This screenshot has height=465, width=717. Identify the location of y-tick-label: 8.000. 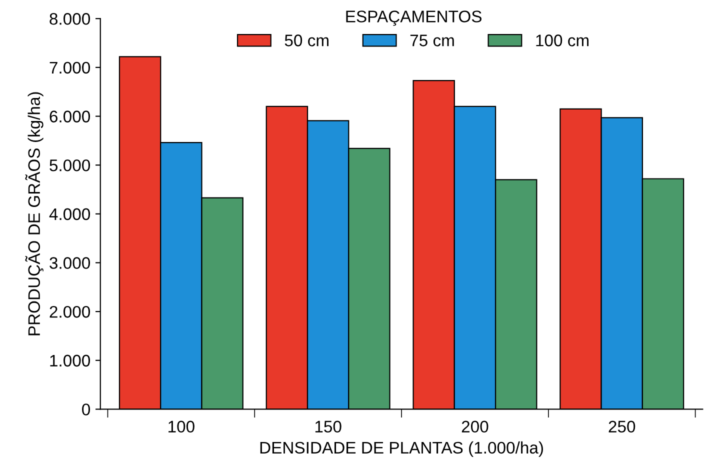
(70, 19).